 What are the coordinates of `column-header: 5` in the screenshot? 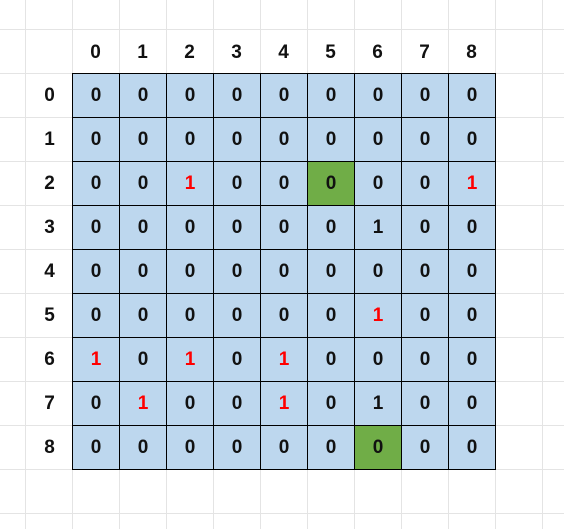 It's located at (330, 52).